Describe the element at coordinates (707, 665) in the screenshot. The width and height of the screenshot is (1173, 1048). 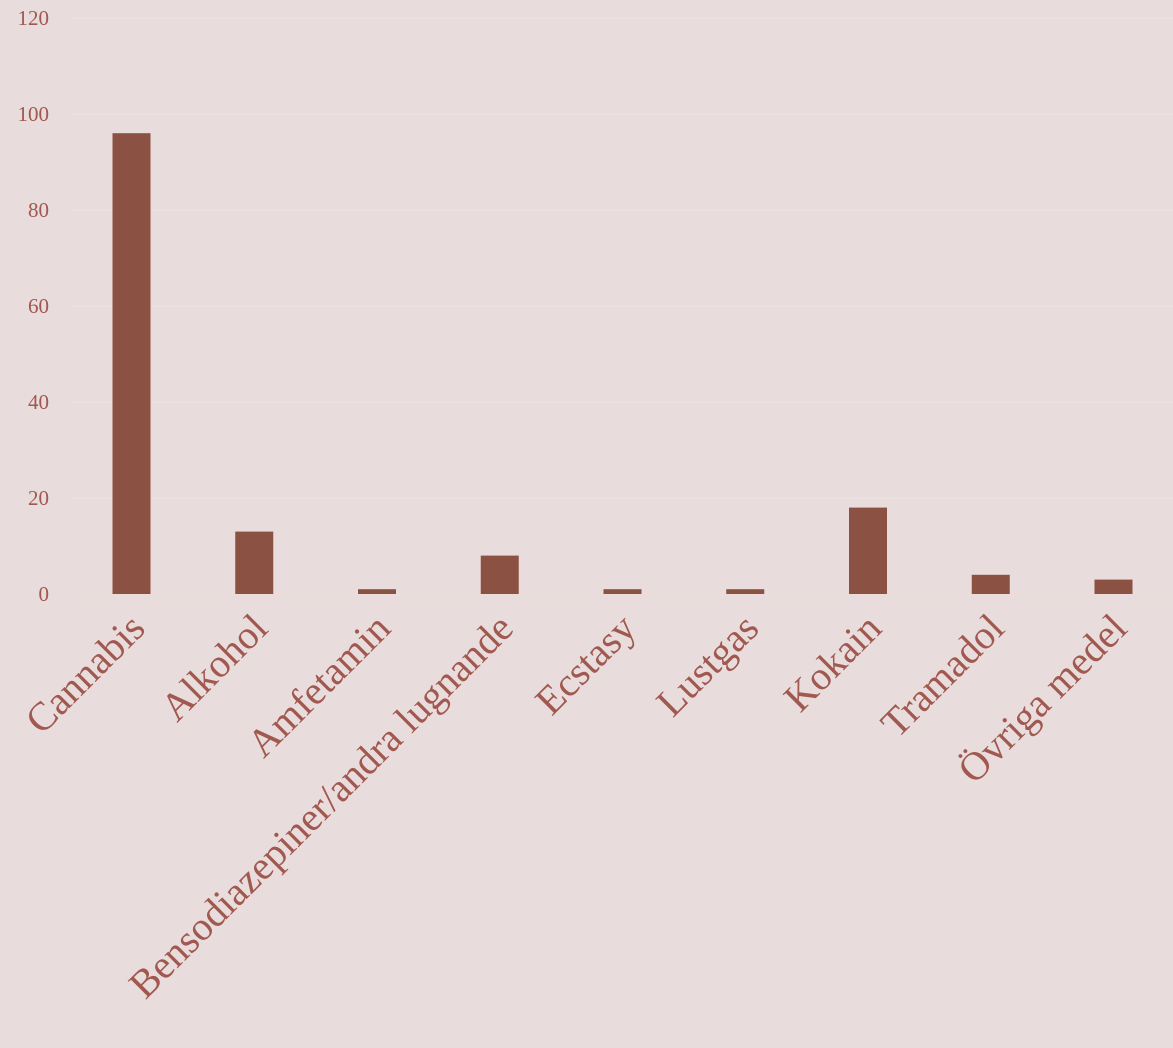
I see `x-tick-label: Lustgas` at that location.